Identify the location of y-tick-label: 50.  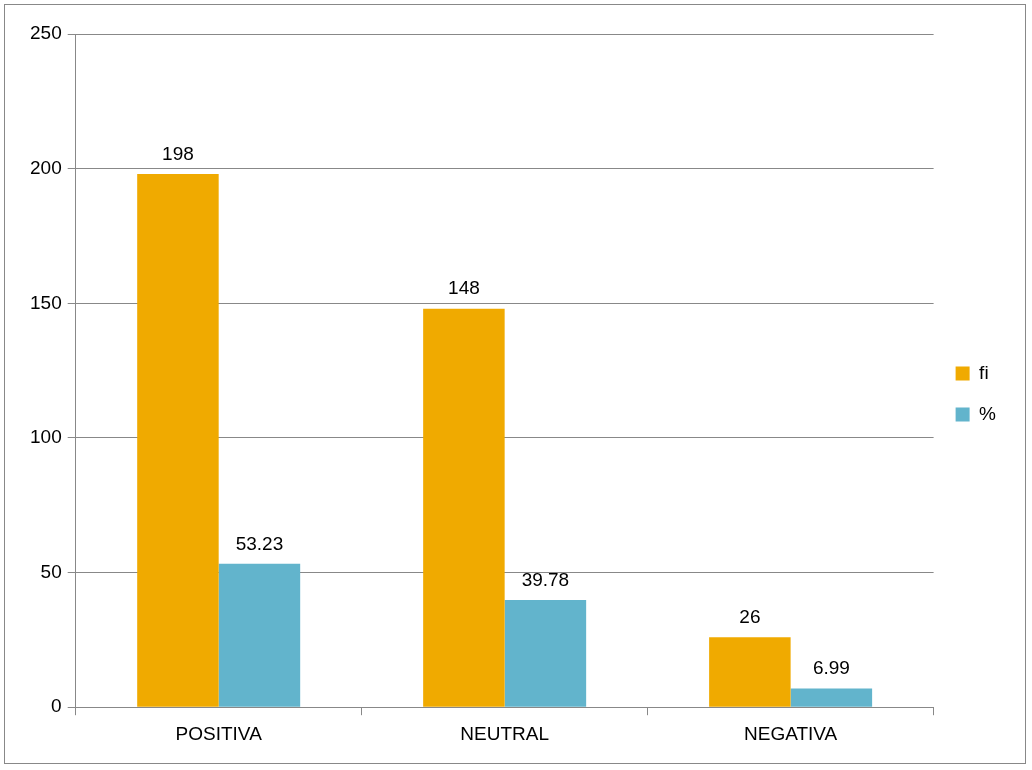
(51, 571).